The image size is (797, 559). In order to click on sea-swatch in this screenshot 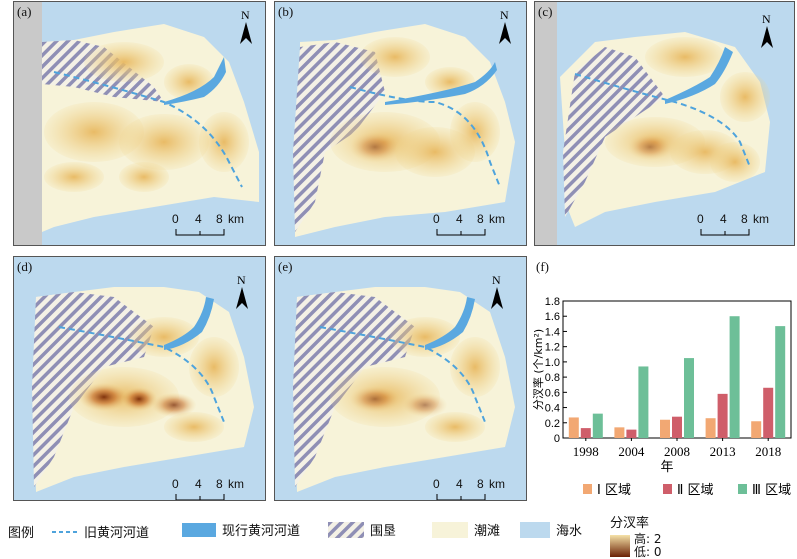, I will do `click(535, 529)`.